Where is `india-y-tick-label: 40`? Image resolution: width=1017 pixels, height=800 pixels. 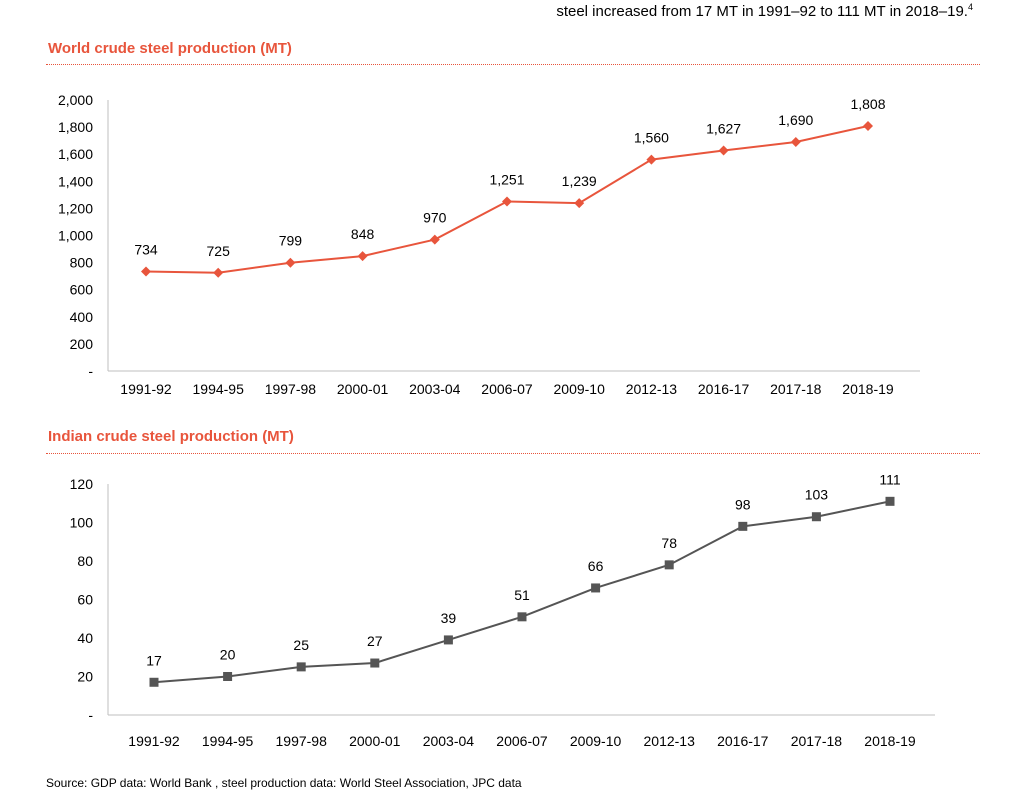
india-y-tick-label: 40 is located at coordinates (85, 638).